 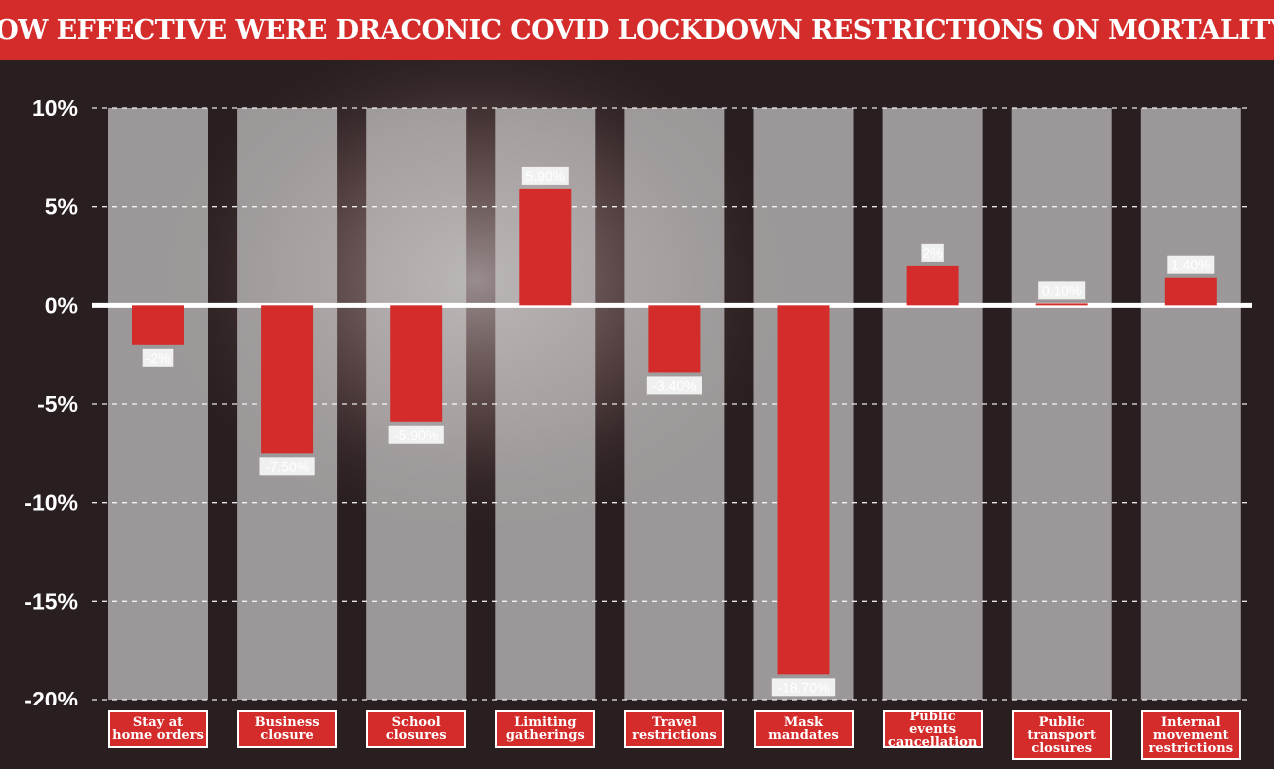 What do you see at coordinates (1061, 735) in the screenshot?
I see `category-label: Public transport closures` at bounding box center [1061, 735].